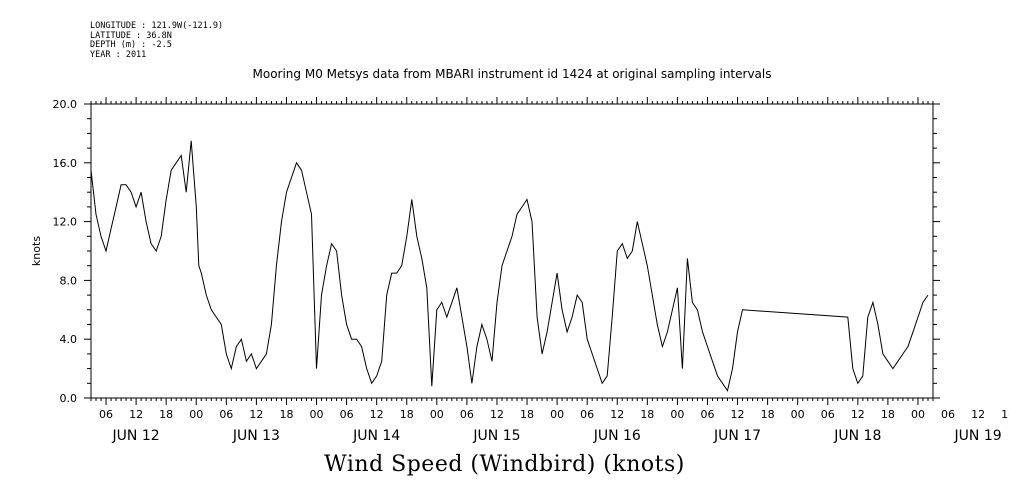 The image size is (1009, 504). I want to click on y-tick-label: 12.0, so click(65, 222).